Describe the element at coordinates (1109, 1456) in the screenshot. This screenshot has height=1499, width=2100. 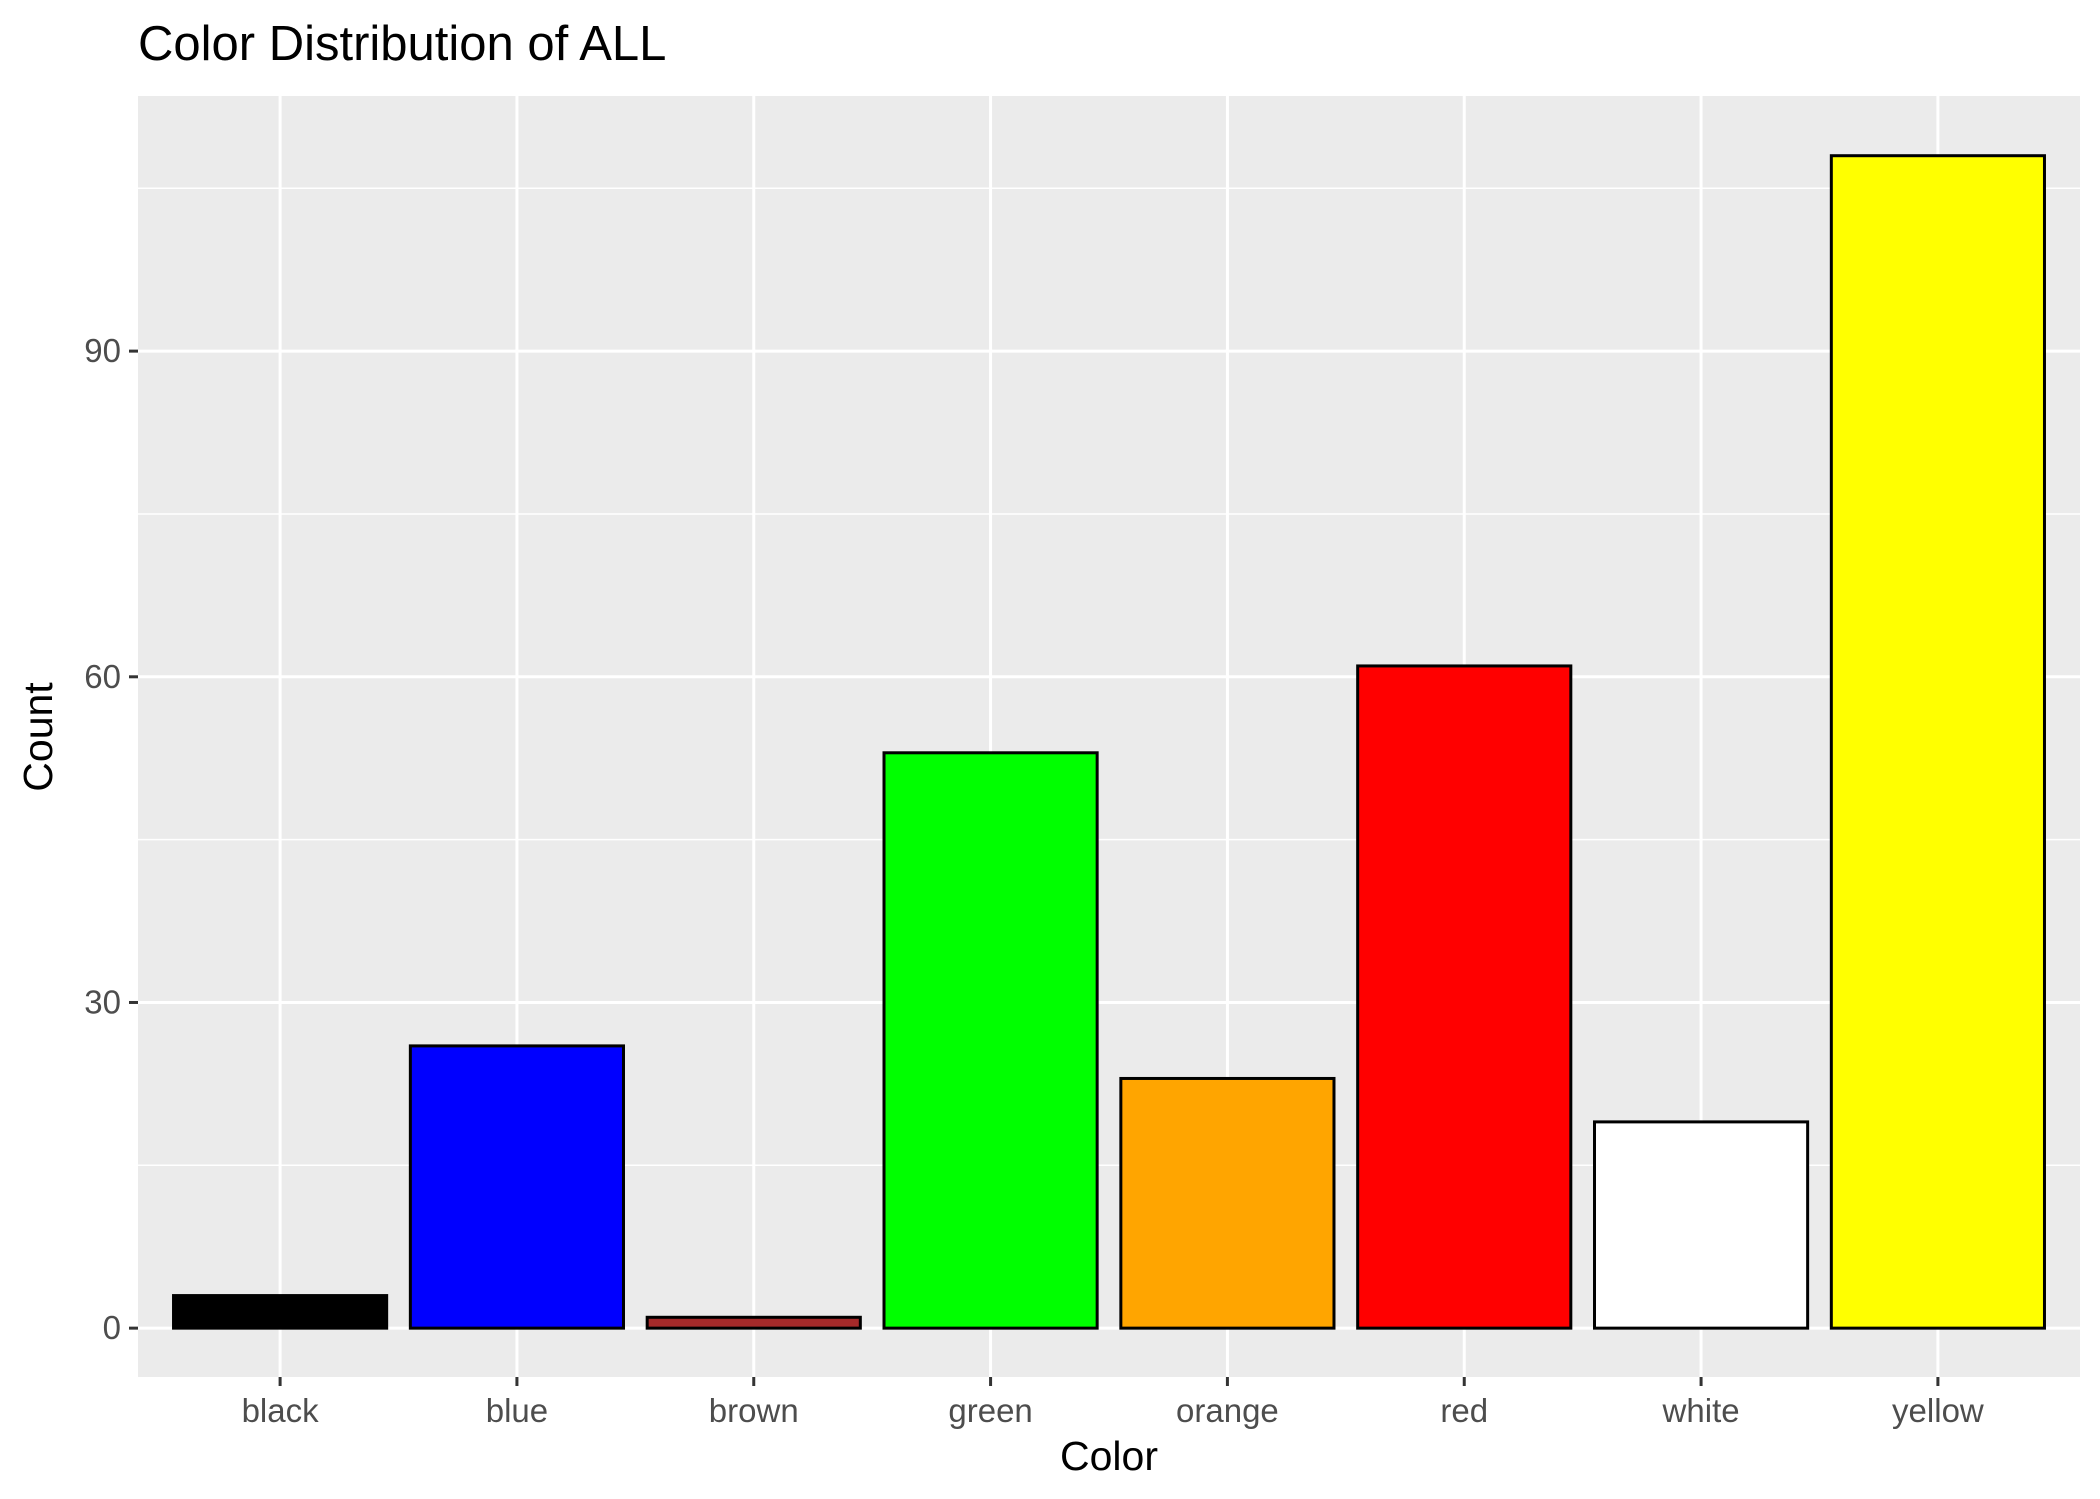
I see `x-axis-title: Color` at that location.